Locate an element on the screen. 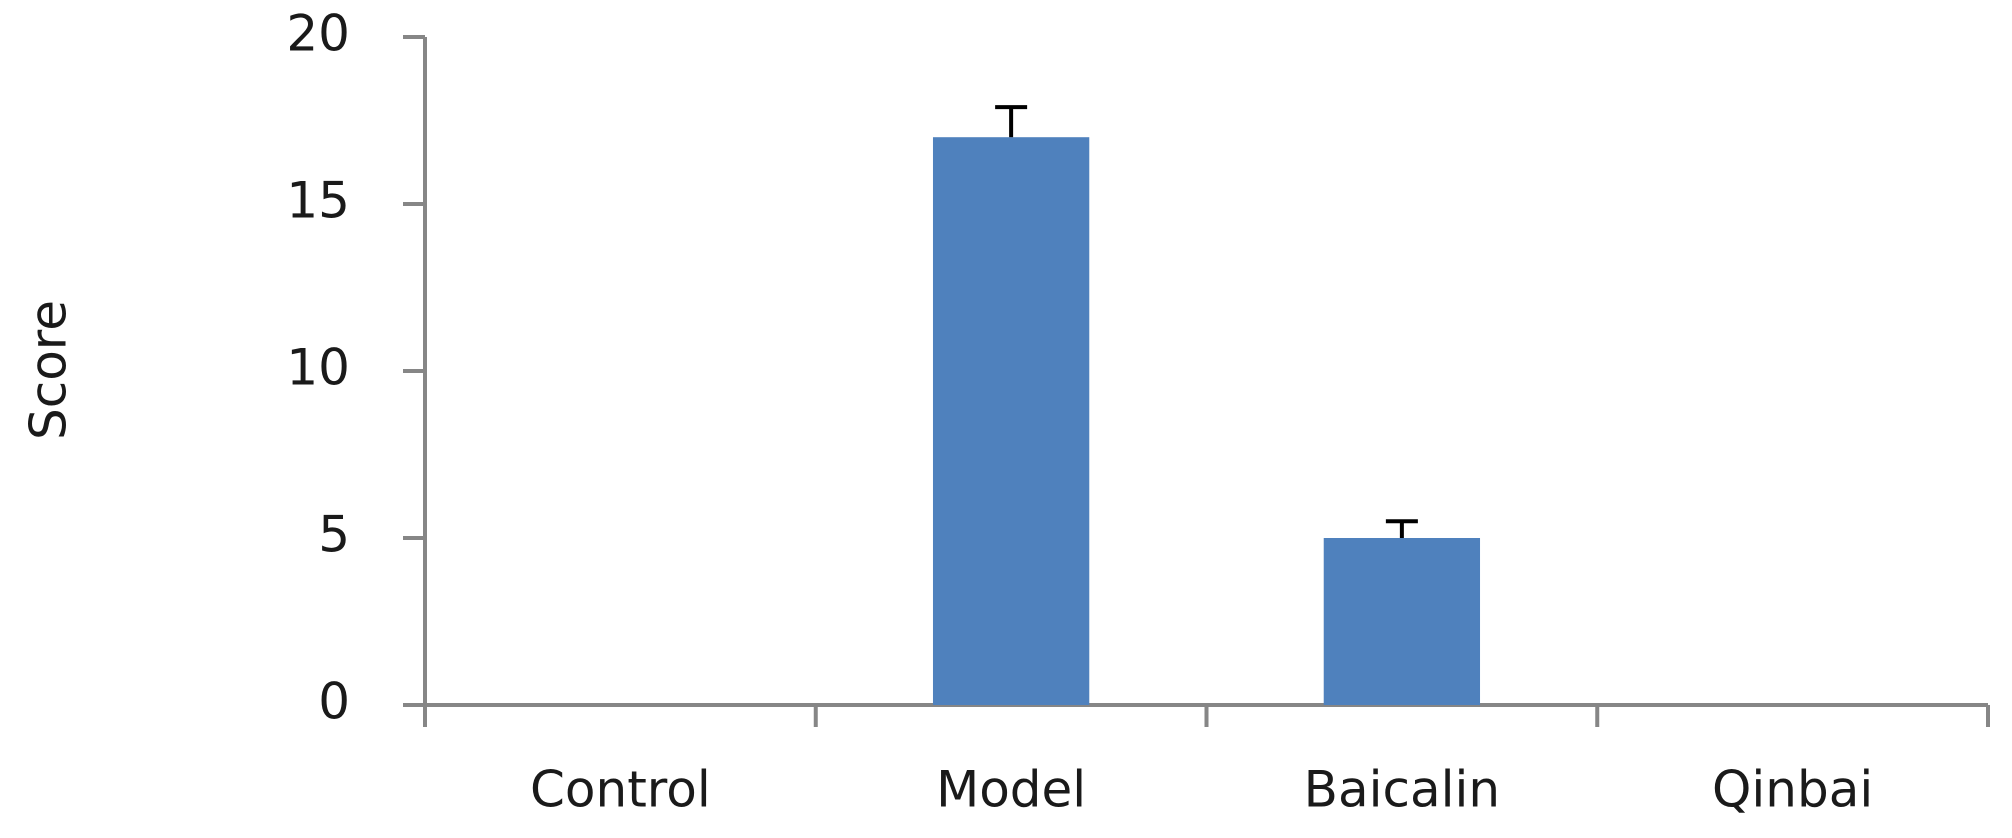 The height and width of the screenshot is (838, 2012). x-tick-label: Control is located at coordinates (620, 790).